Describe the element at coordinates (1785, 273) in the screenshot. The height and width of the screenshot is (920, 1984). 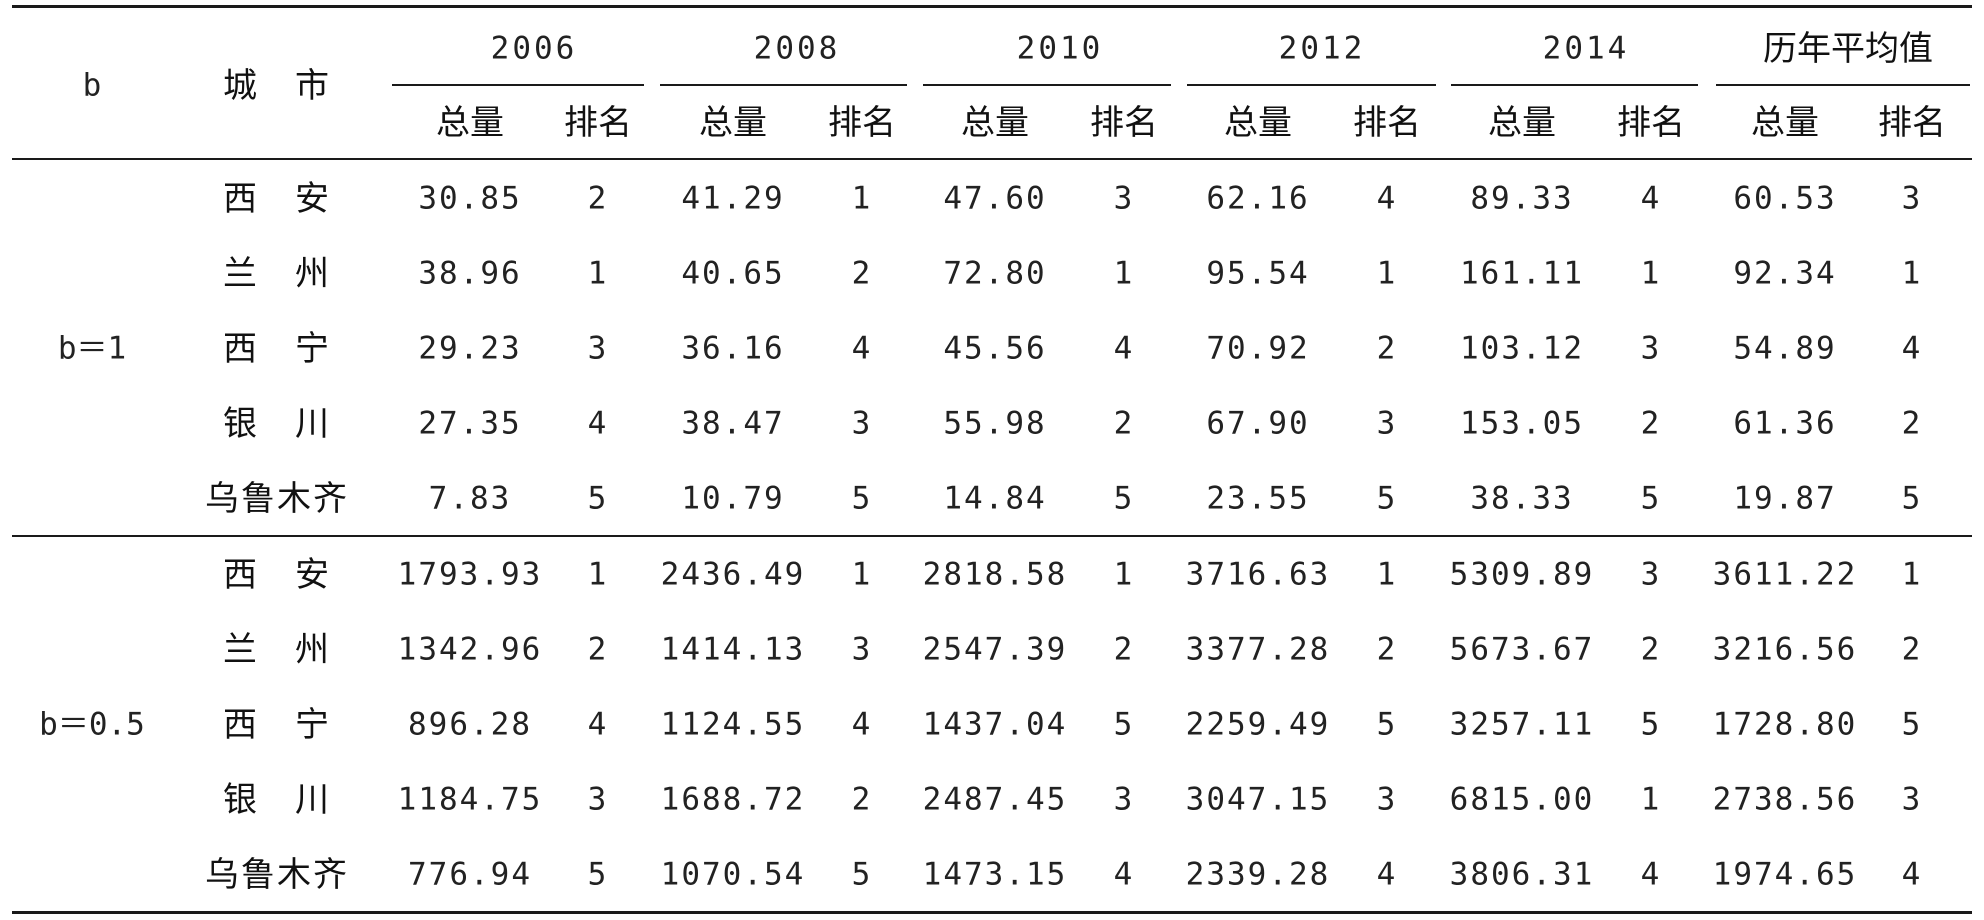
I see `total-cell: 92.34` at that location.